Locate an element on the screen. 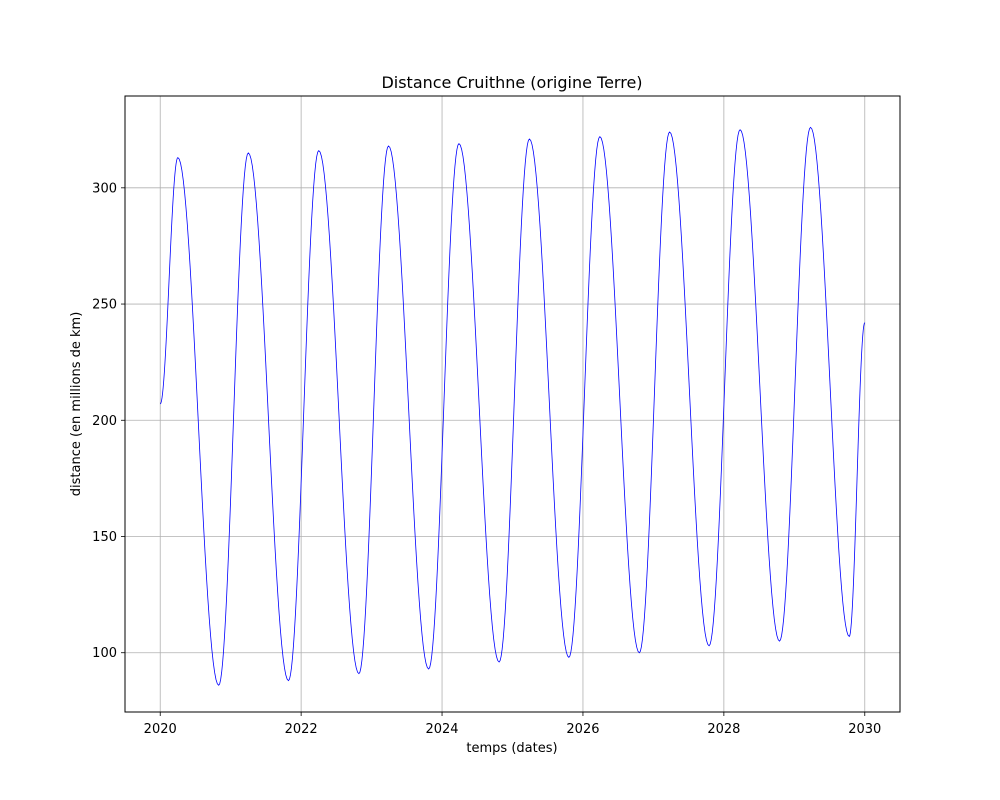 Image resolution: width=1000 pixels, height=800 pixels. x-tick-label: 2026 is located at coordinates (582, 729).